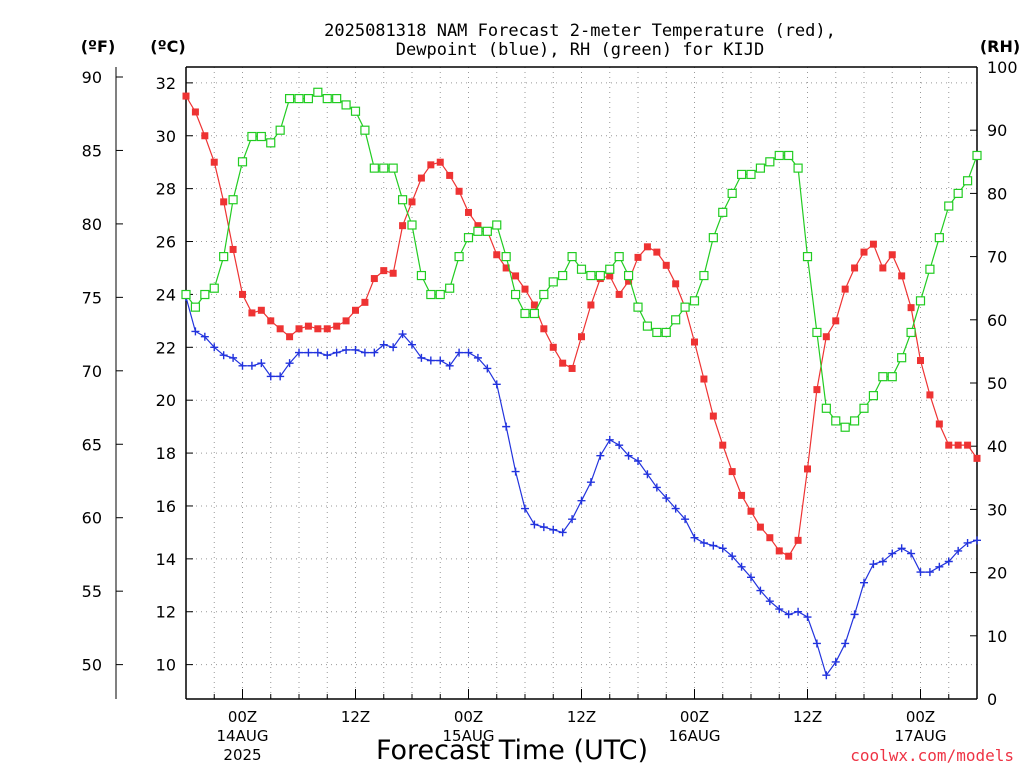  What do you see at coordinates (243, 736) in the screenshot?
I see `x-date-label: 14AUG` at bounding box center [243, 736].